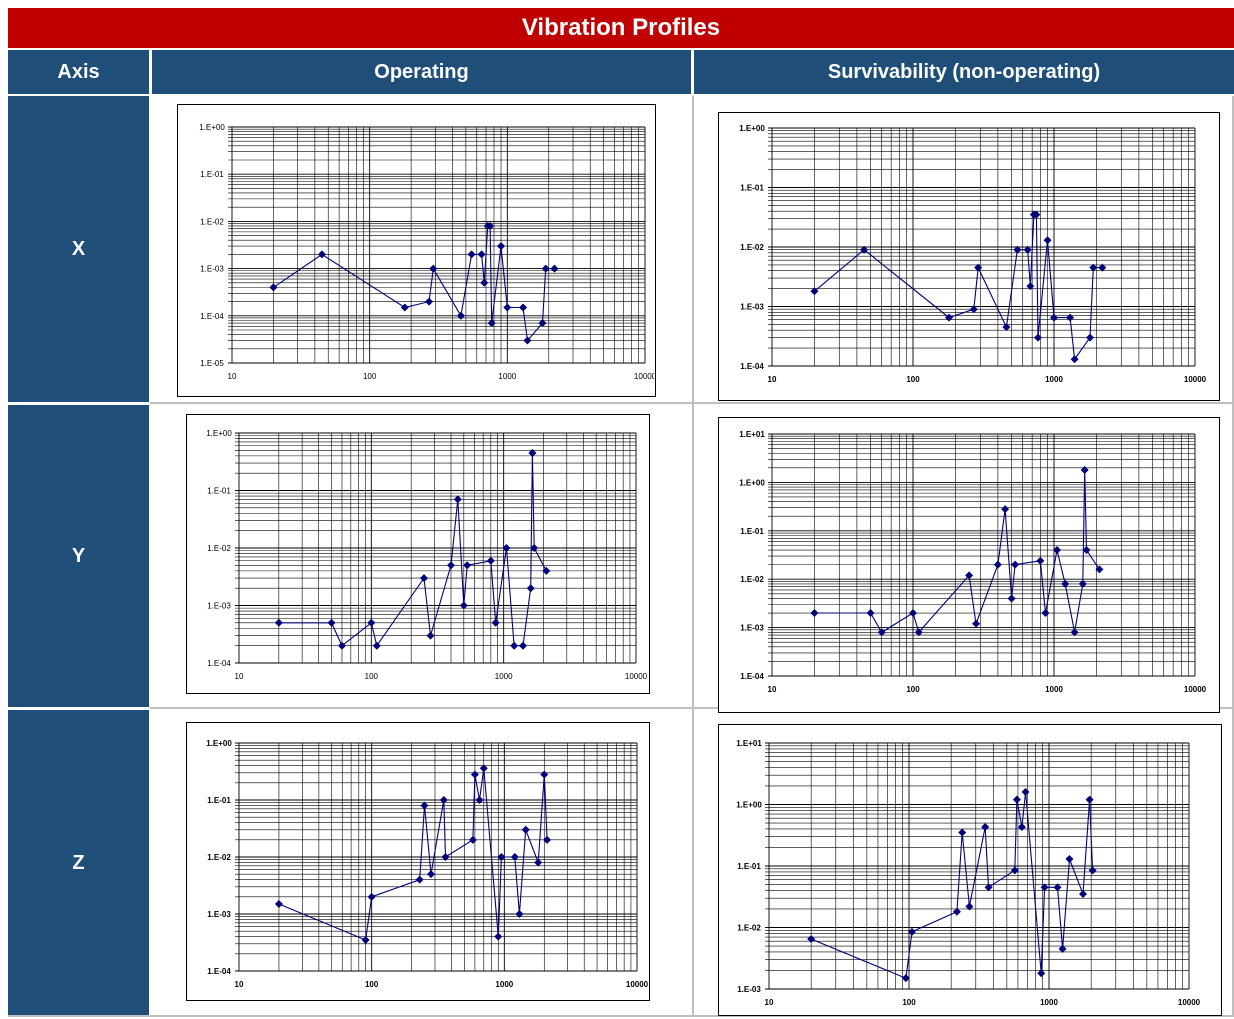 This screenshot has width=1234, height=1019. I want to click on y-tick-label: 1.E-01, so click(219, 491).